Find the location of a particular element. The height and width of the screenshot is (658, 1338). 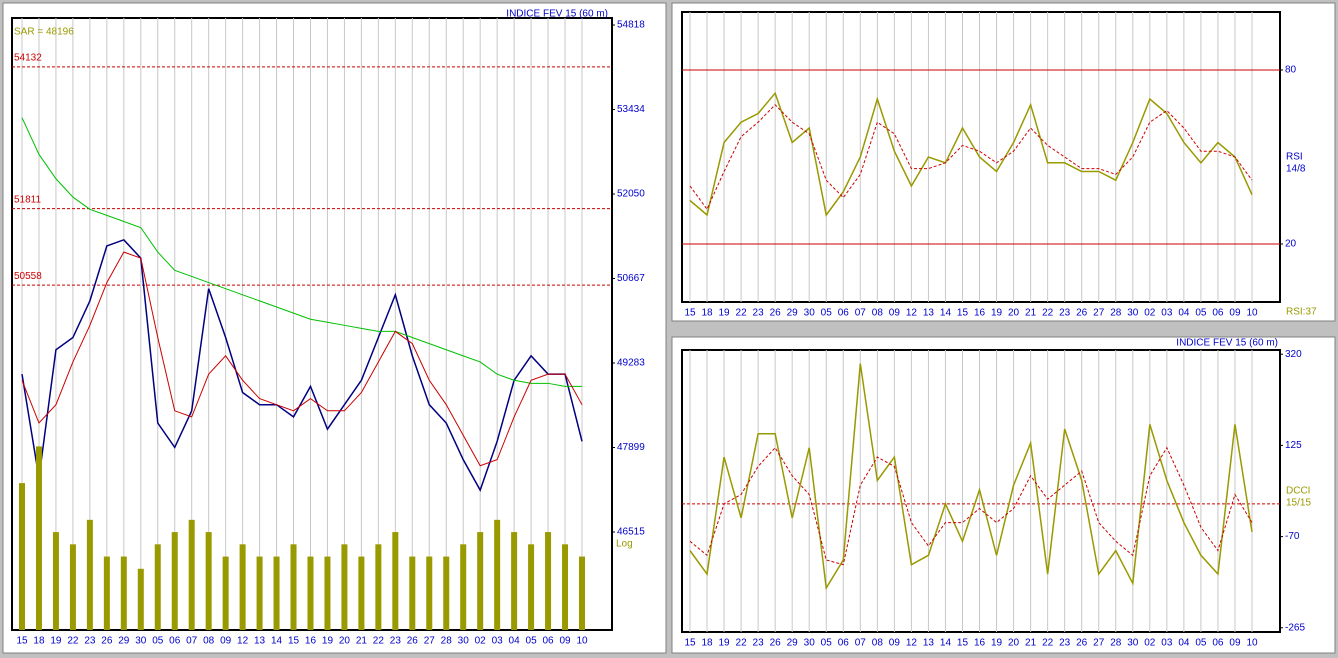

y-tick-label: 53434 is located at coordinates (631, 109).